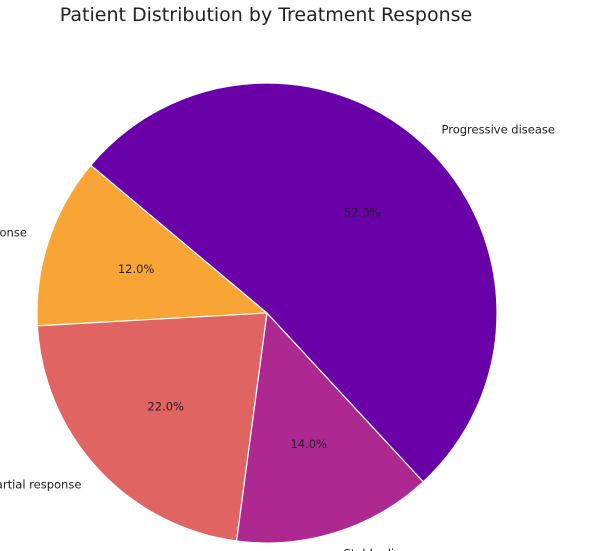 The image size is (604, 551). I want to click on pct-label-partial-response: 22.0%, so click(165, 406).